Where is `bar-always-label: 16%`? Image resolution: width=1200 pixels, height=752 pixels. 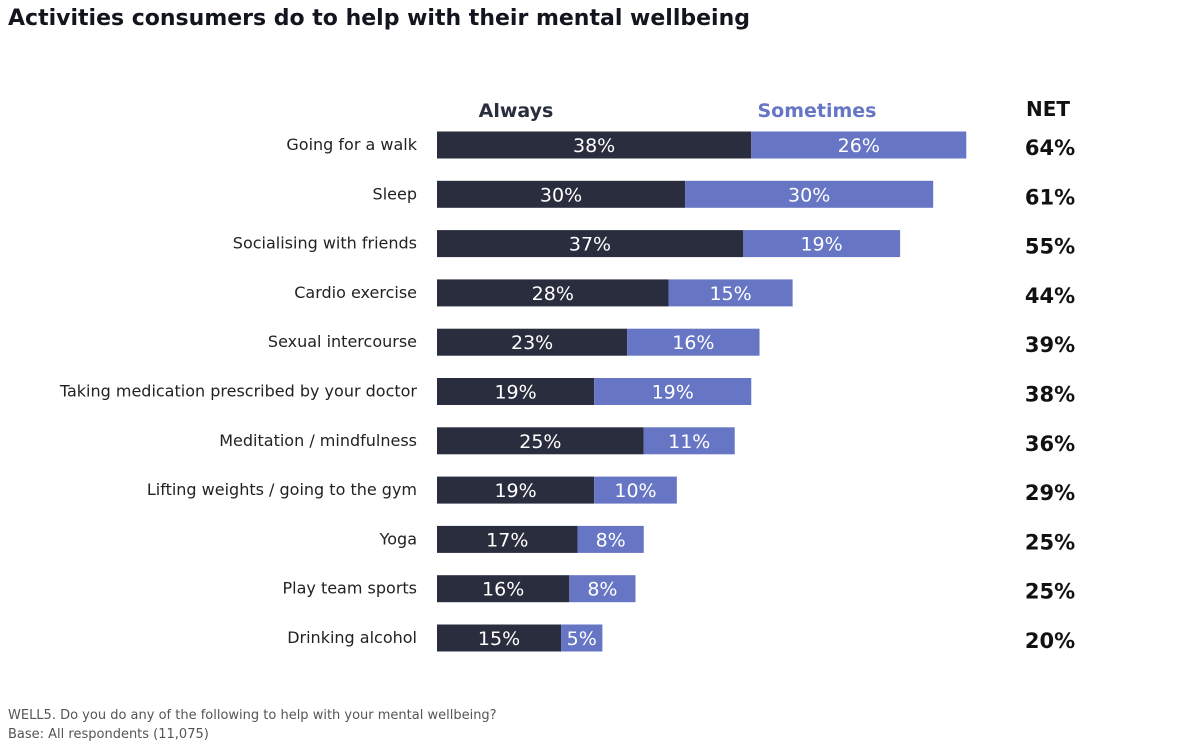 bar-always-label: 16% is located at coordinates (503, 590).